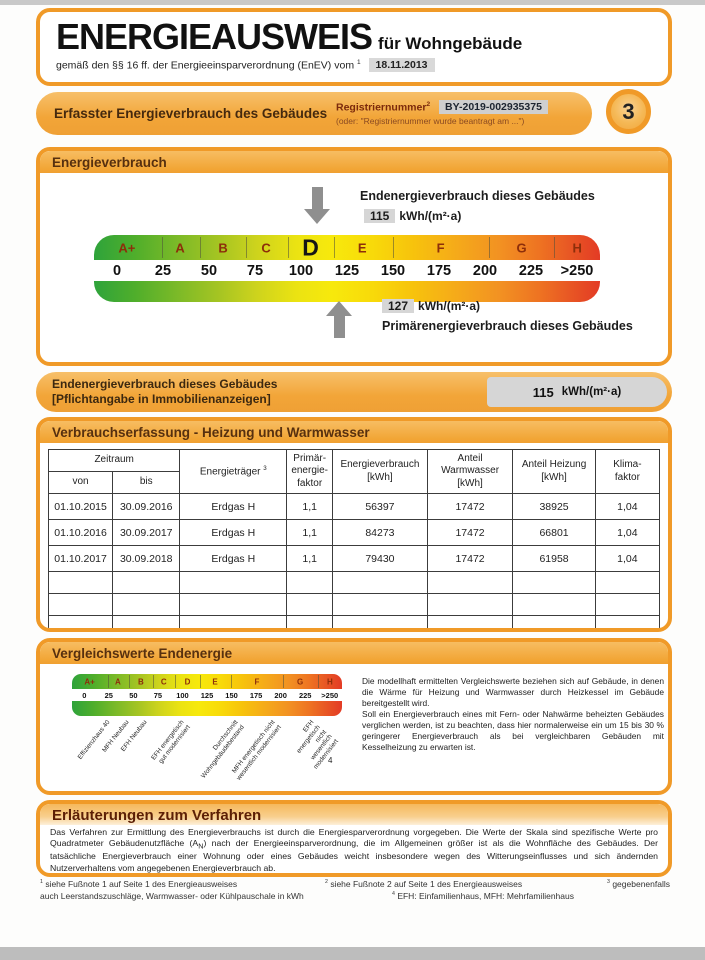  Describe the element at coordinates (207, 708) in the screenshot. I see `comparison-gradient-band` at that location.